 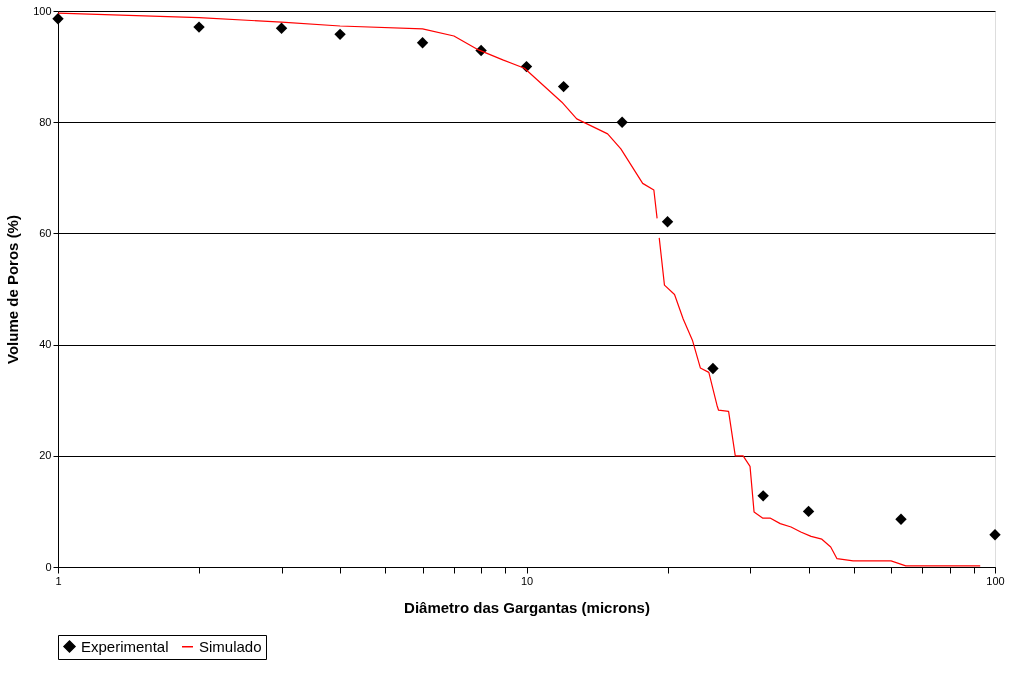 What do you see at coordinates (527, 580) in the screenshot?
I see `x-tick-label: 10` at bounding box center [527, 580].